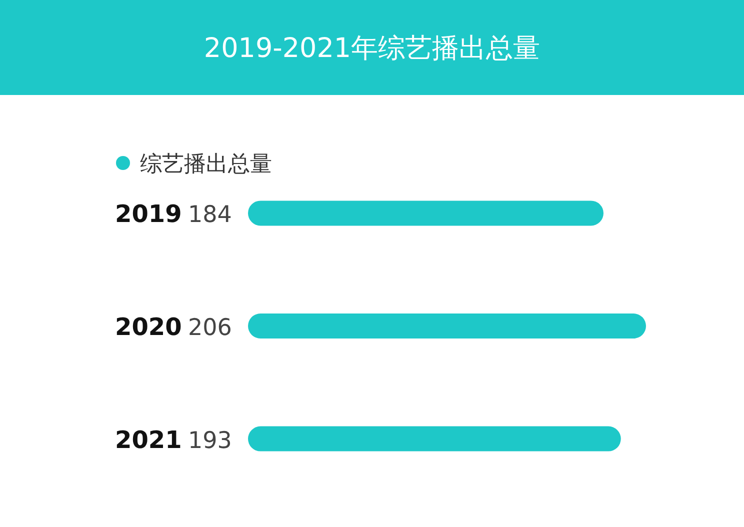 The height and width of the screenshot is (527, 744). I want to click on chart-title: 2019-2021年综艺播出总量, so click(372, 48).